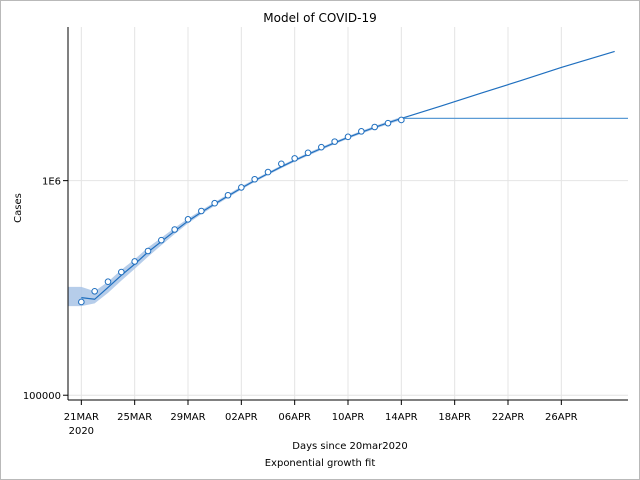 This screenshot has width=640, height=480. I want to click on x-tick-label: 14APR, so click(401, 417).